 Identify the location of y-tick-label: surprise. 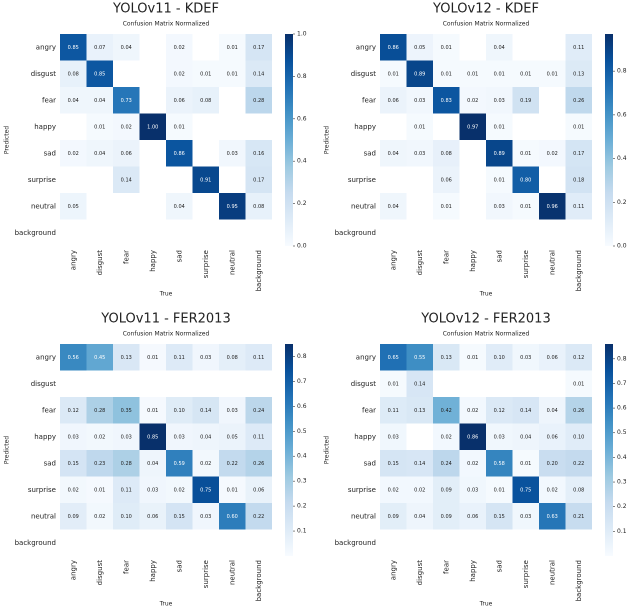
(362, 180).